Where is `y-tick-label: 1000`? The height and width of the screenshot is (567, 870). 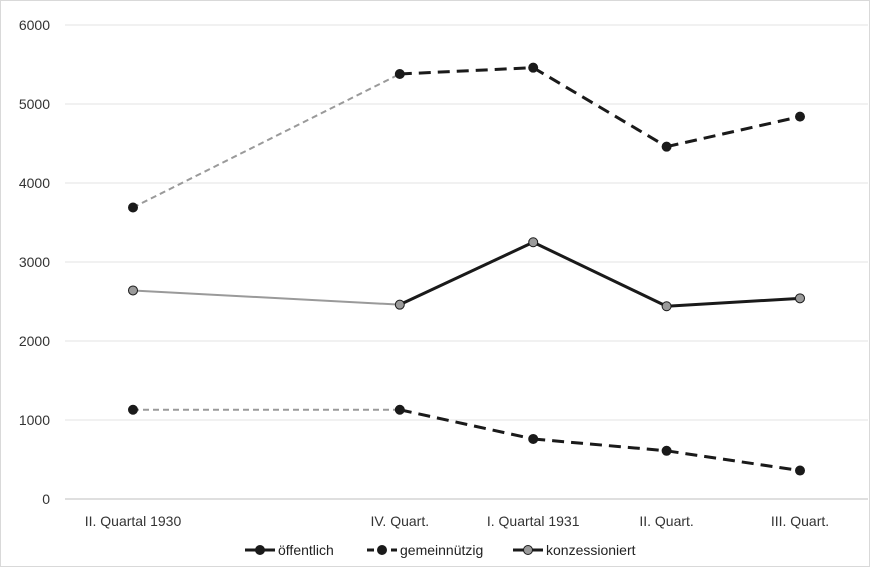
y-tick-label: 1000 is located at coordinates (34, 420).